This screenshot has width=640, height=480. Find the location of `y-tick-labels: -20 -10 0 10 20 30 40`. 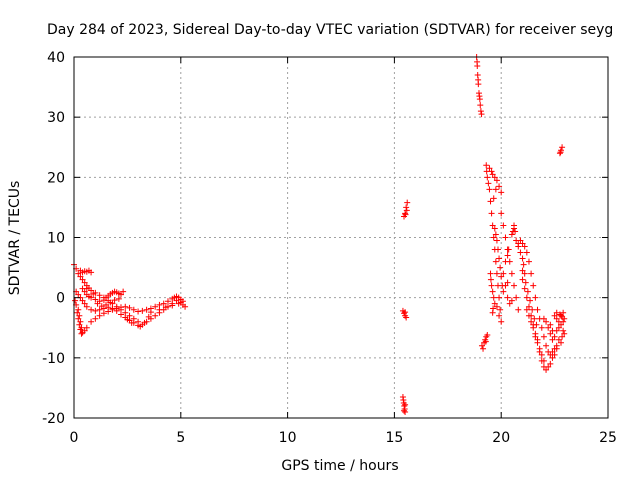

y-tick-labels: -20 -10 0 10 20 30 40 is located at coordinates (53, 238).